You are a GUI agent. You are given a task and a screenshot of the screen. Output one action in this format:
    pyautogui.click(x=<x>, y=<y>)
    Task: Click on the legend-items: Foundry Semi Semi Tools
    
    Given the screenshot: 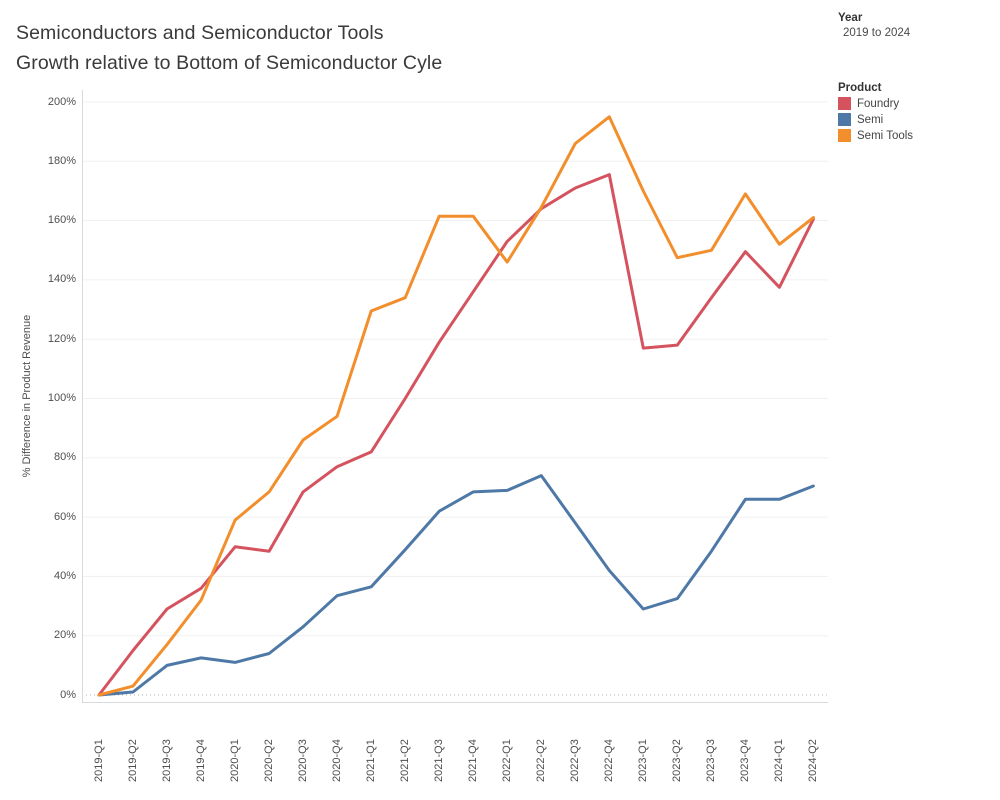 What is the action you would take?
    pyautogui.click(x=916, y=119)
    